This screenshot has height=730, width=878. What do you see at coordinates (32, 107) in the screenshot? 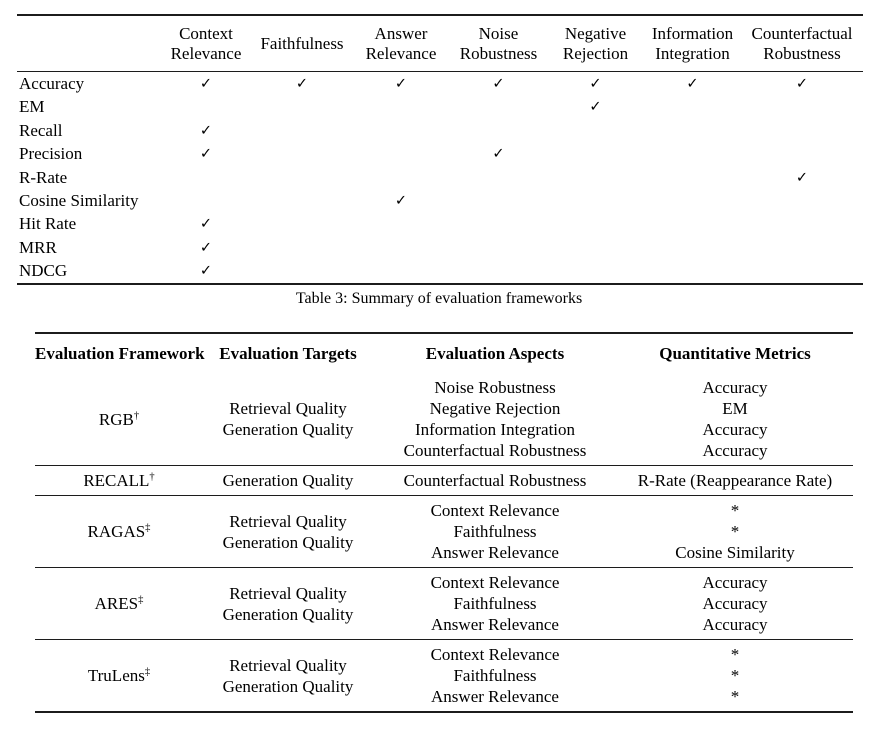
I see `metric-row-label: EM` at bounding box center [32, 107].